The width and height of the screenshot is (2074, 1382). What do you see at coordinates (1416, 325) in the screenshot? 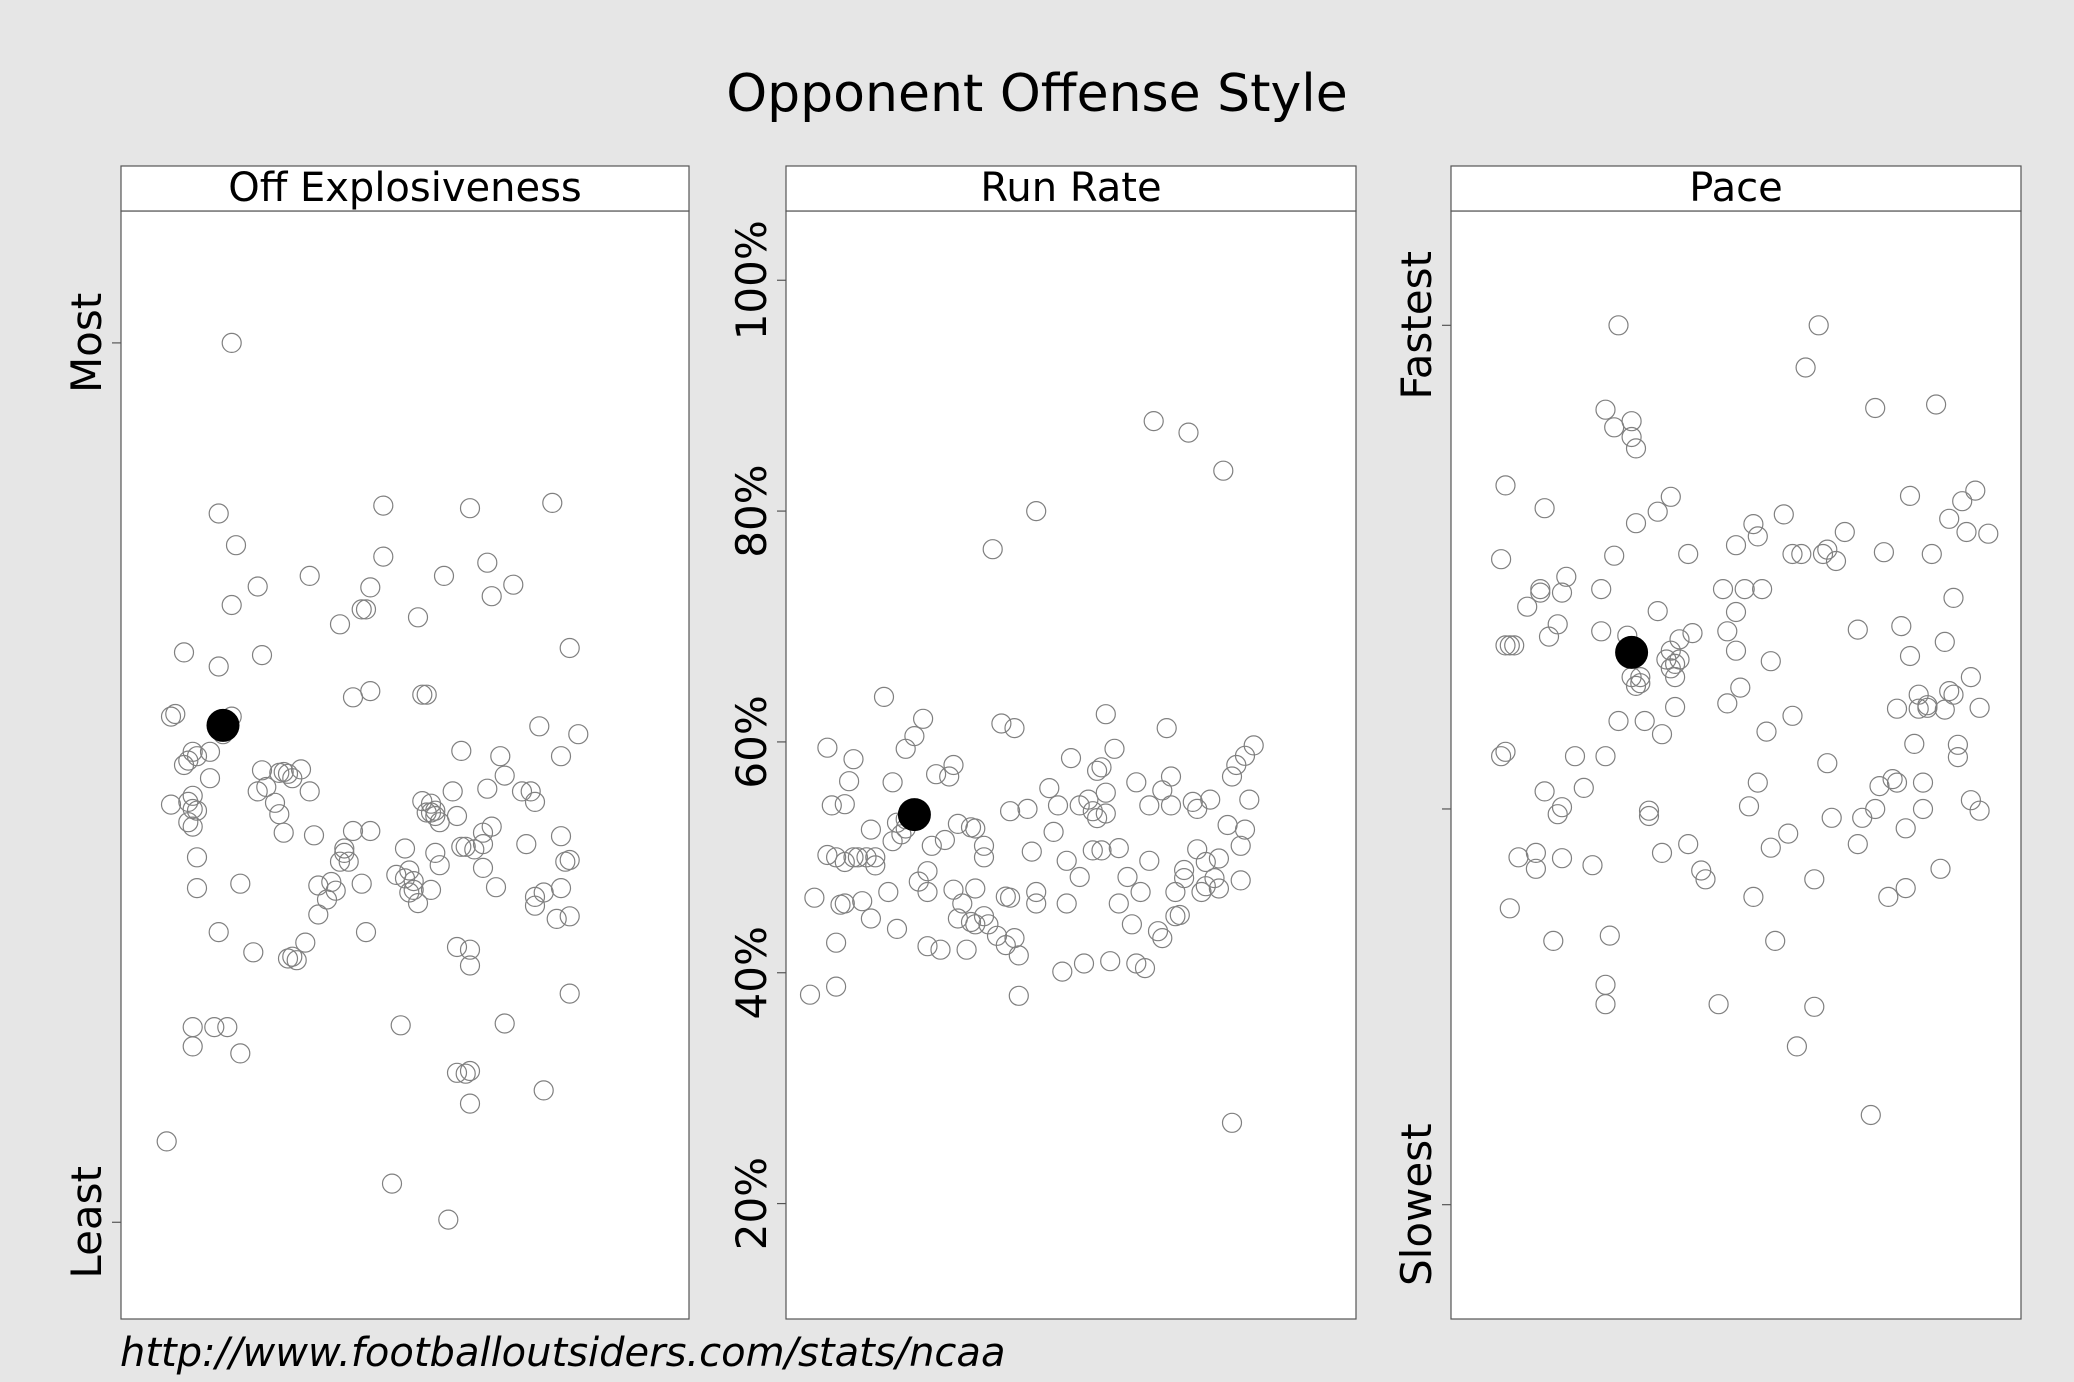
I see `y-tick-label: Fastest` at bounding box center [1416, 325].